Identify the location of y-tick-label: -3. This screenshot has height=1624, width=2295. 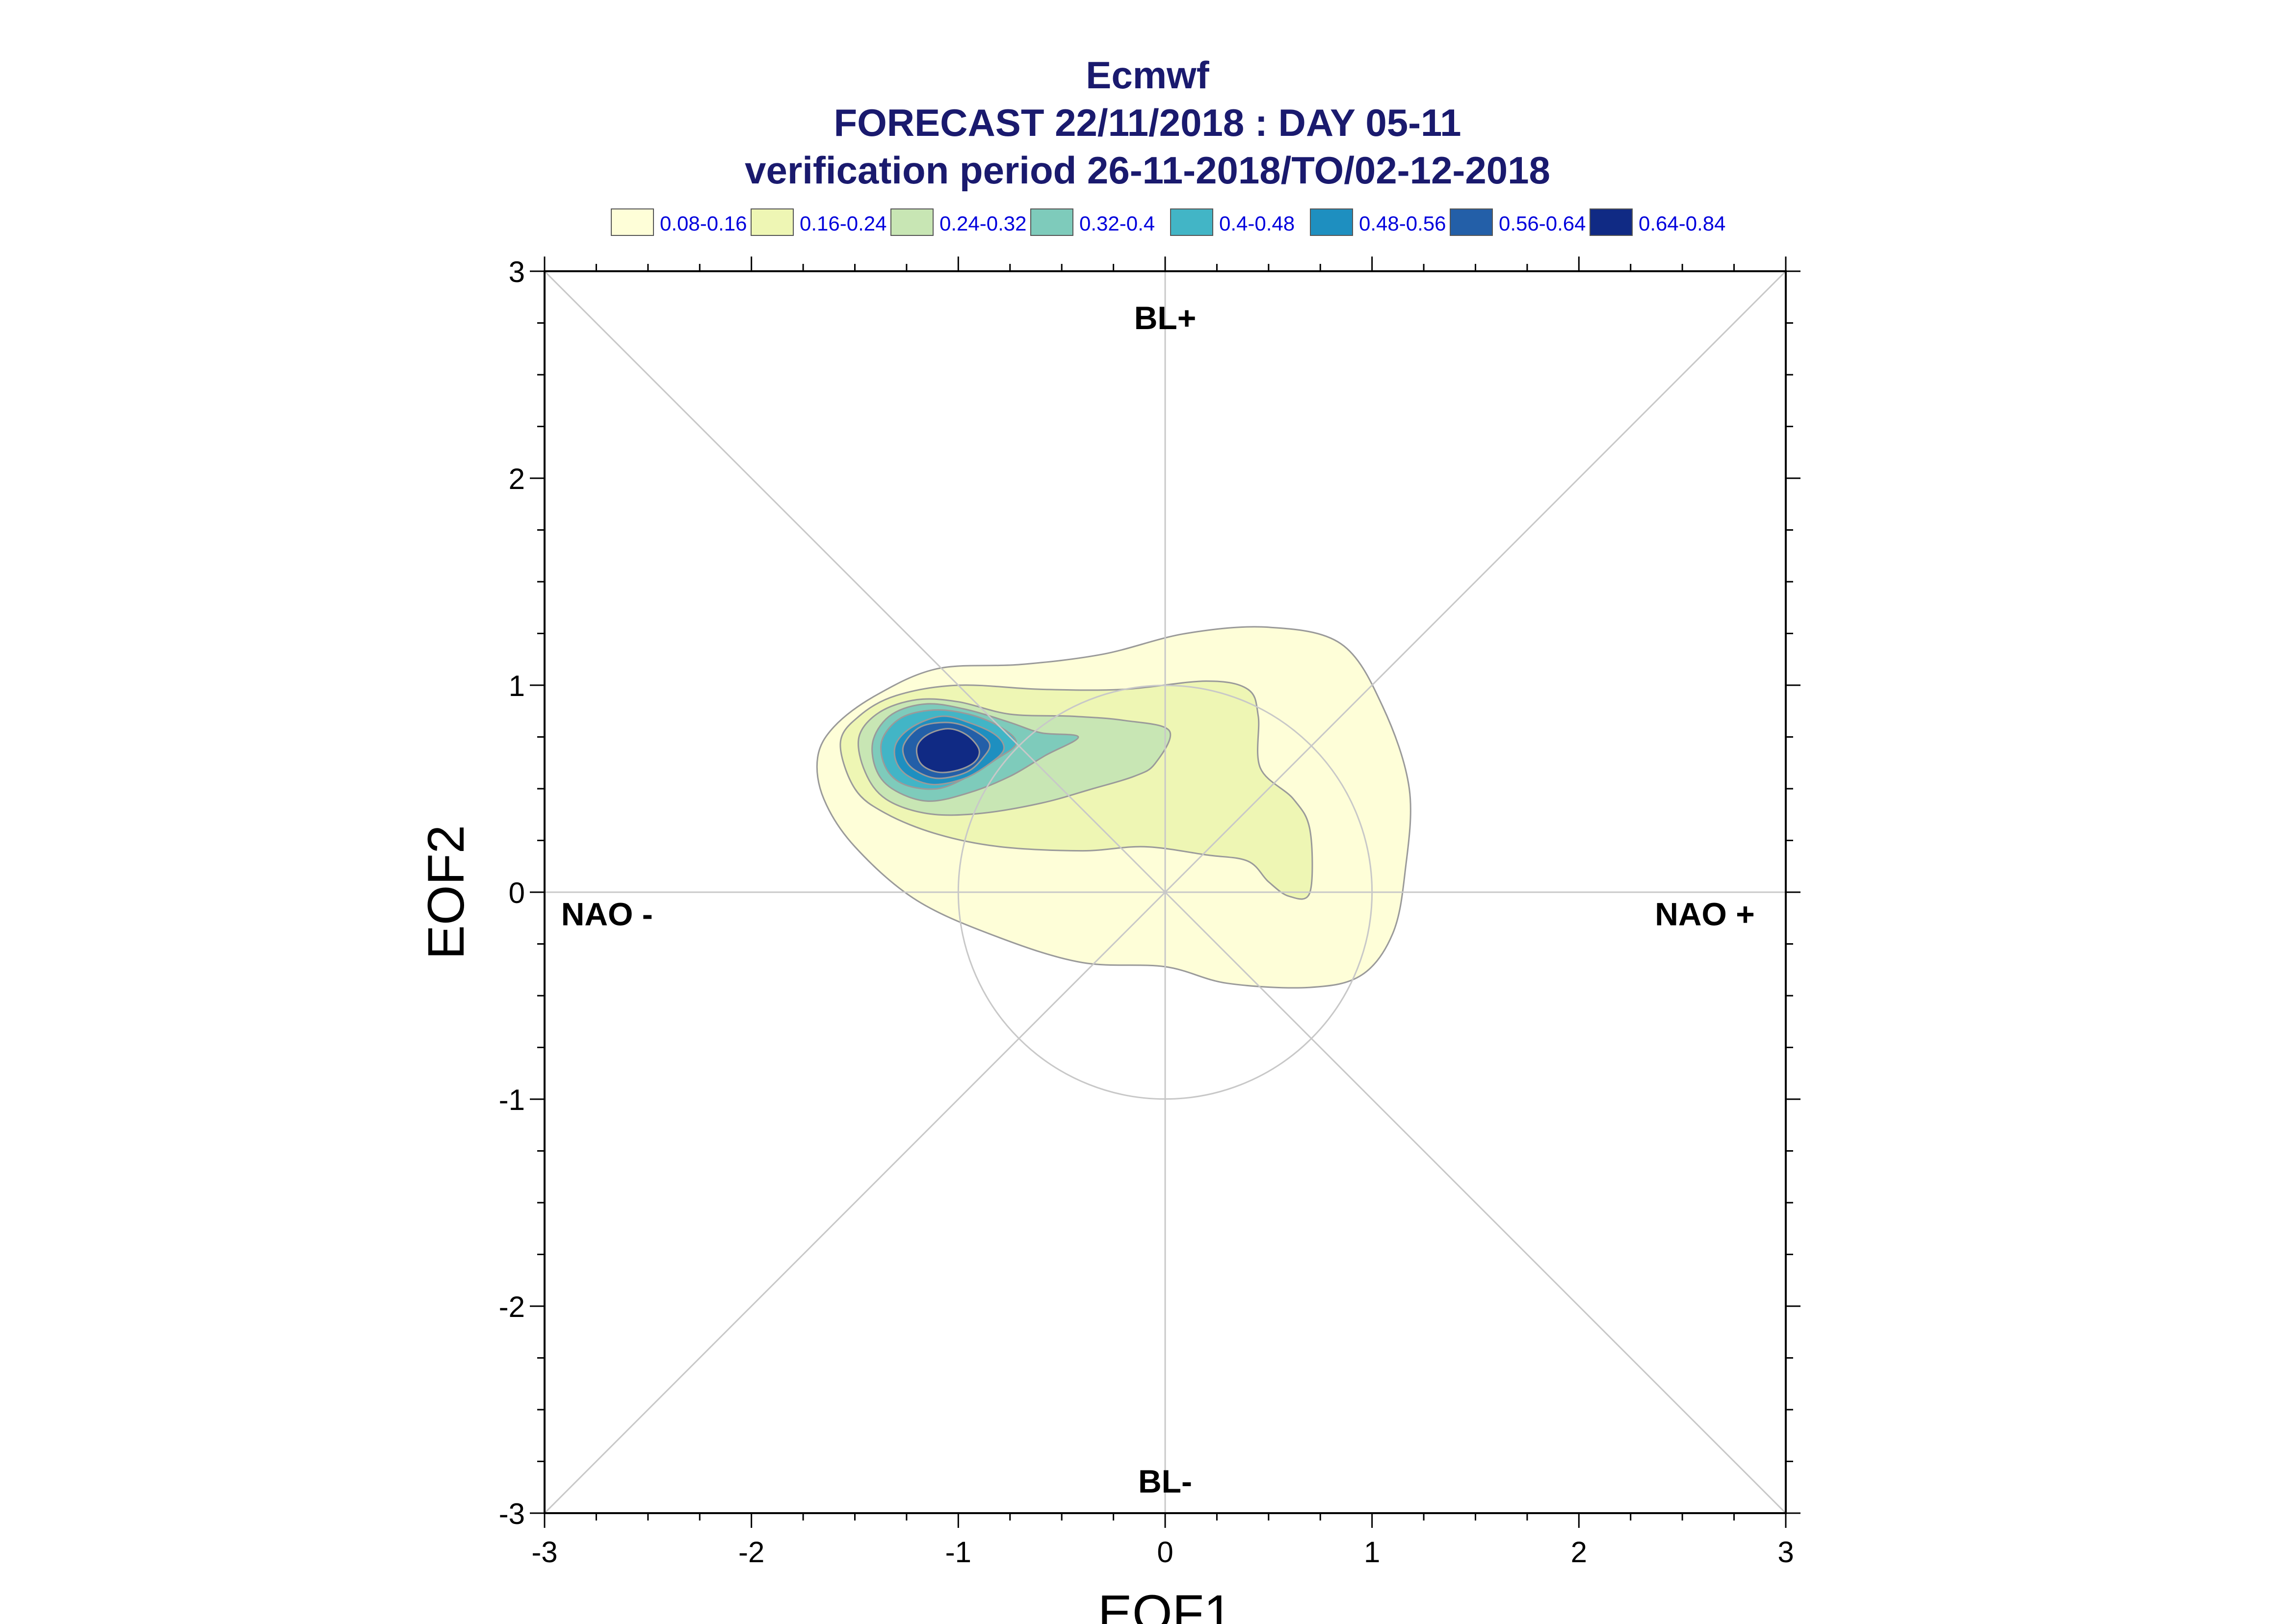
(512, 1513).